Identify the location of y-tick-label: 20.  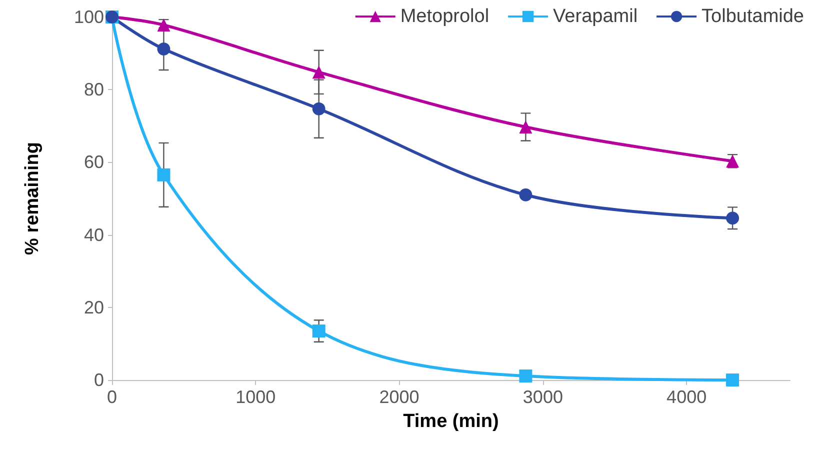
(94, 307).